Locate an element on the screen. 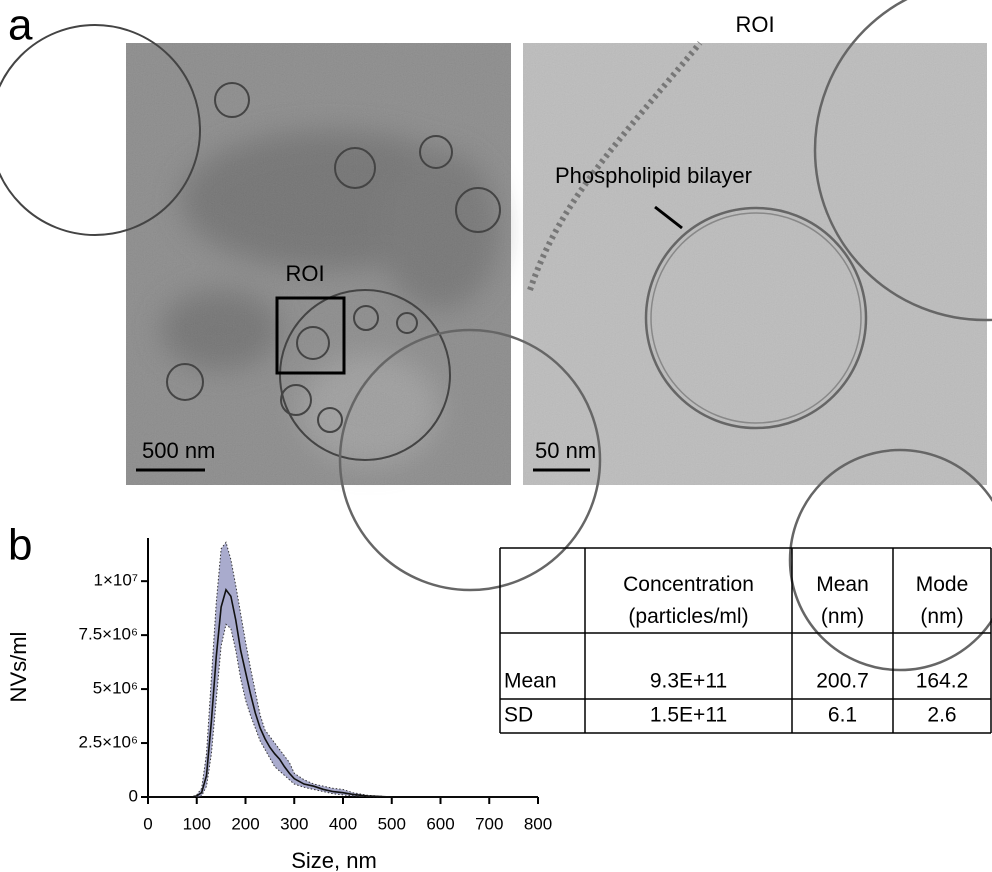 Image resolution: width=992 pixels, height=872 pixels. table-cell: 1.5E+11 is located at coordinates (688, 715).